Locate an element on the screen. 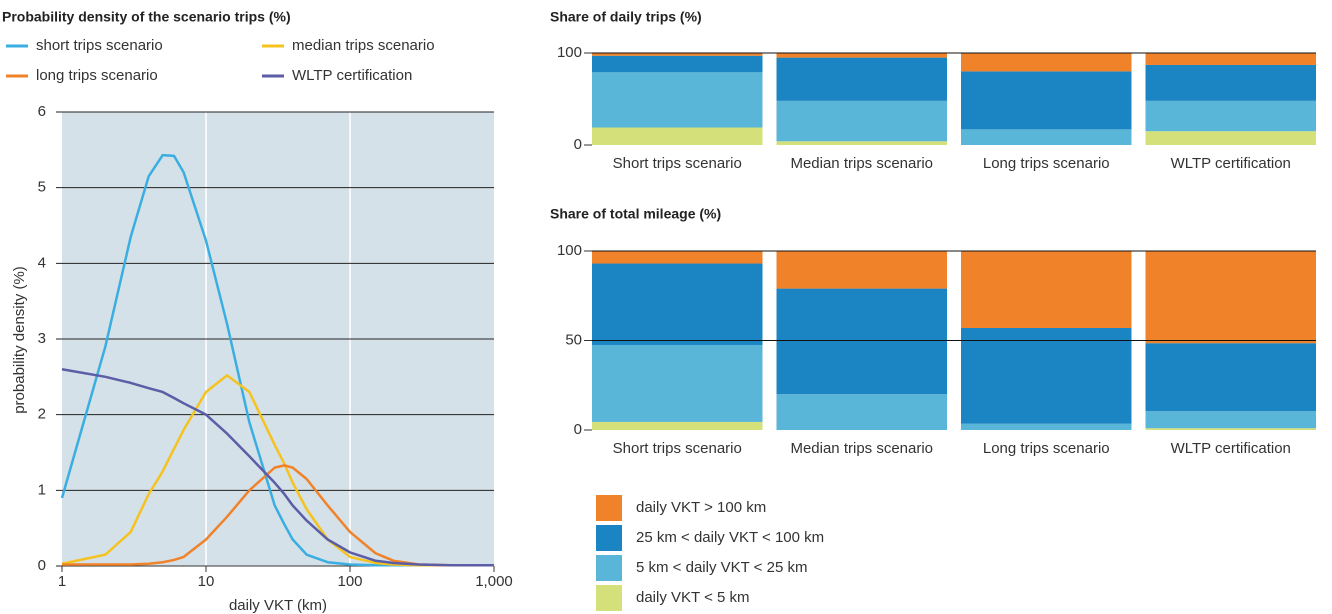 The width and height of the screenshot is (1332, 614). y-tick-label: 50 is located at coordinates (573, 339).